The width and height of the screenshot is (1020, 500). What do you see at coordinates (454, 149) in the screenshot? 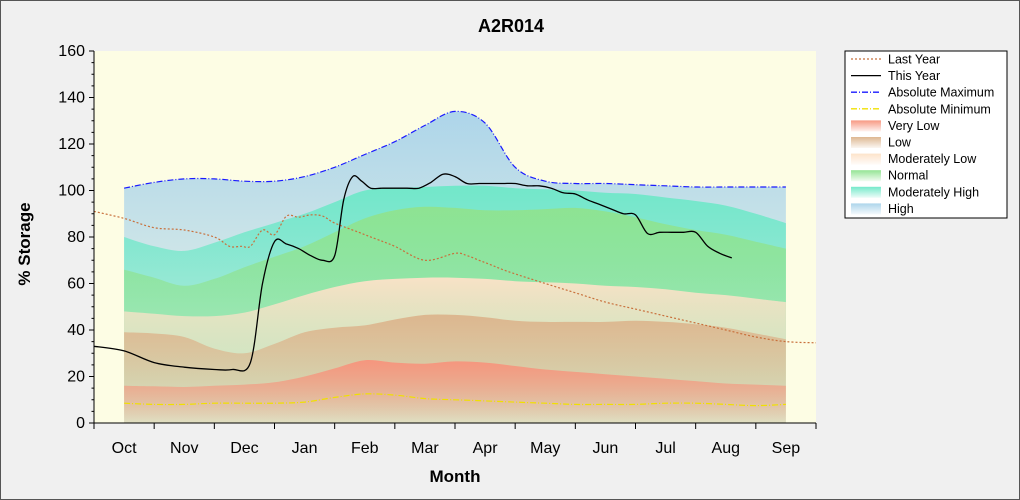
I see `series-absolute-maximum` at bounding box center [454, 149].